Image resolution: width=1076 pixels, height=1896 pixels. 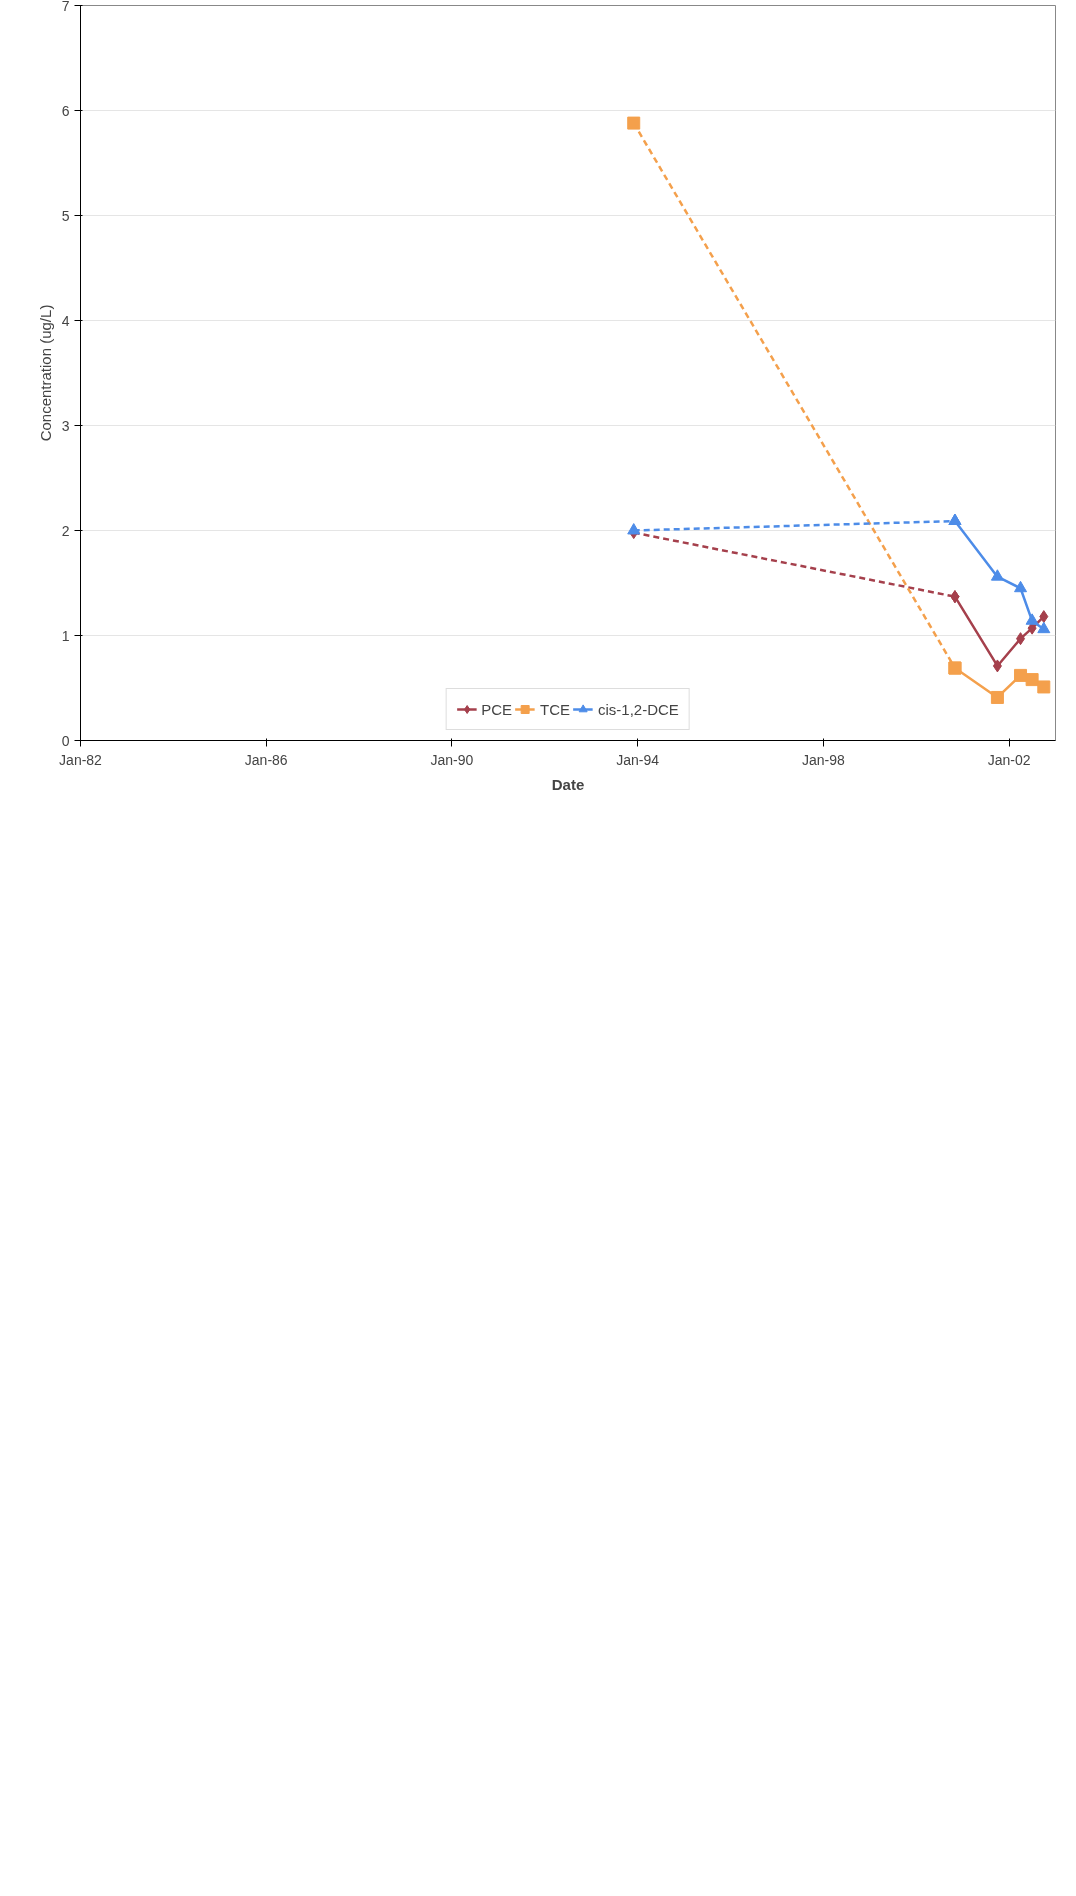 I want to click on x-tick-label: Jan-86, so click(x=266, y=759).